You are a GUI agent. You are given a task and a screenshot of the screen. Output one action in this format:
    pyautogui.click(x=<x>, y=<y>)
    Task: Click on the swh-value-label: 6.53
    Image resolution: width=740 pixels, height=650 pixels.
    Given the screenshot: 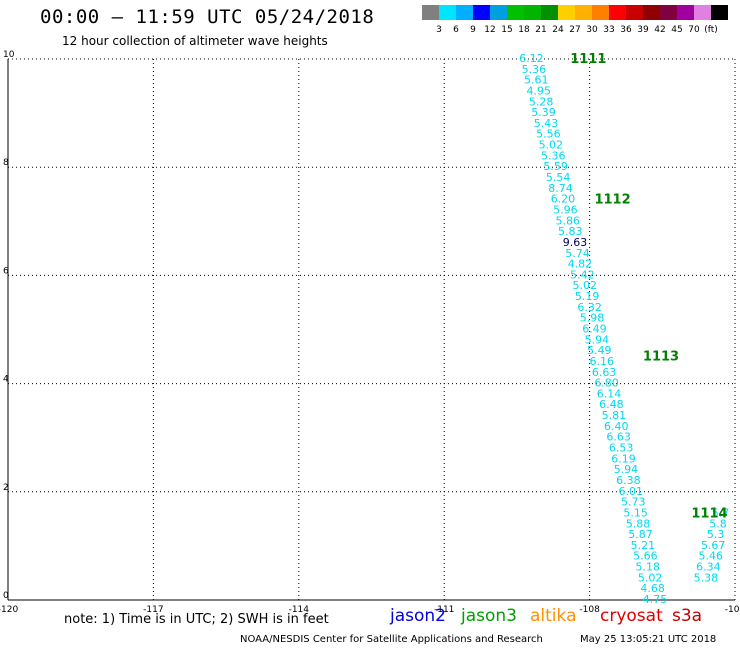 What is the action you would take?
    pyautogui.click(x=621, y=448)
    